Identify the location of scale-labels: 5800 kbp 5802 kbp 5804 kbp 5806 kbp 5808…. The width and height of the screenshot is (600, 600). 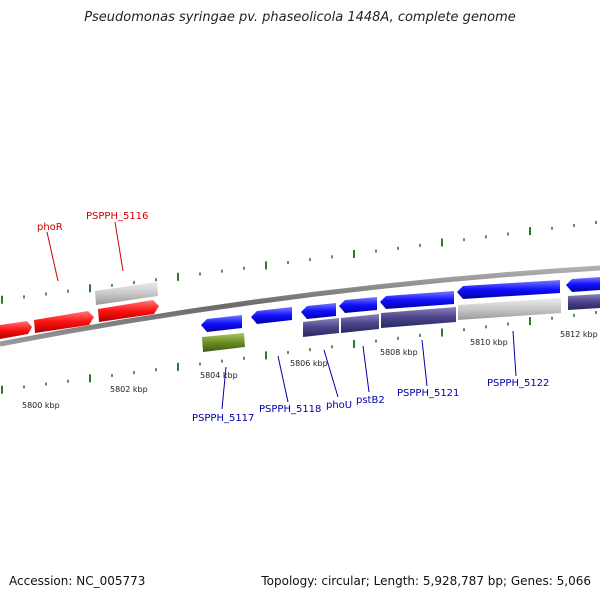
(310, 370).